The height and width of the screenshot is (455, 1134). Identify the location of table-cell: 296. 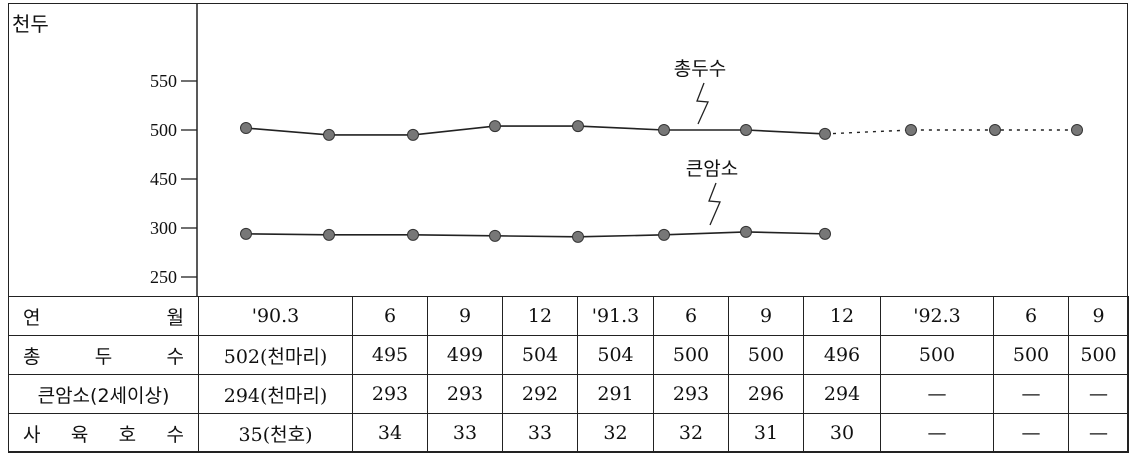
(766, 394).